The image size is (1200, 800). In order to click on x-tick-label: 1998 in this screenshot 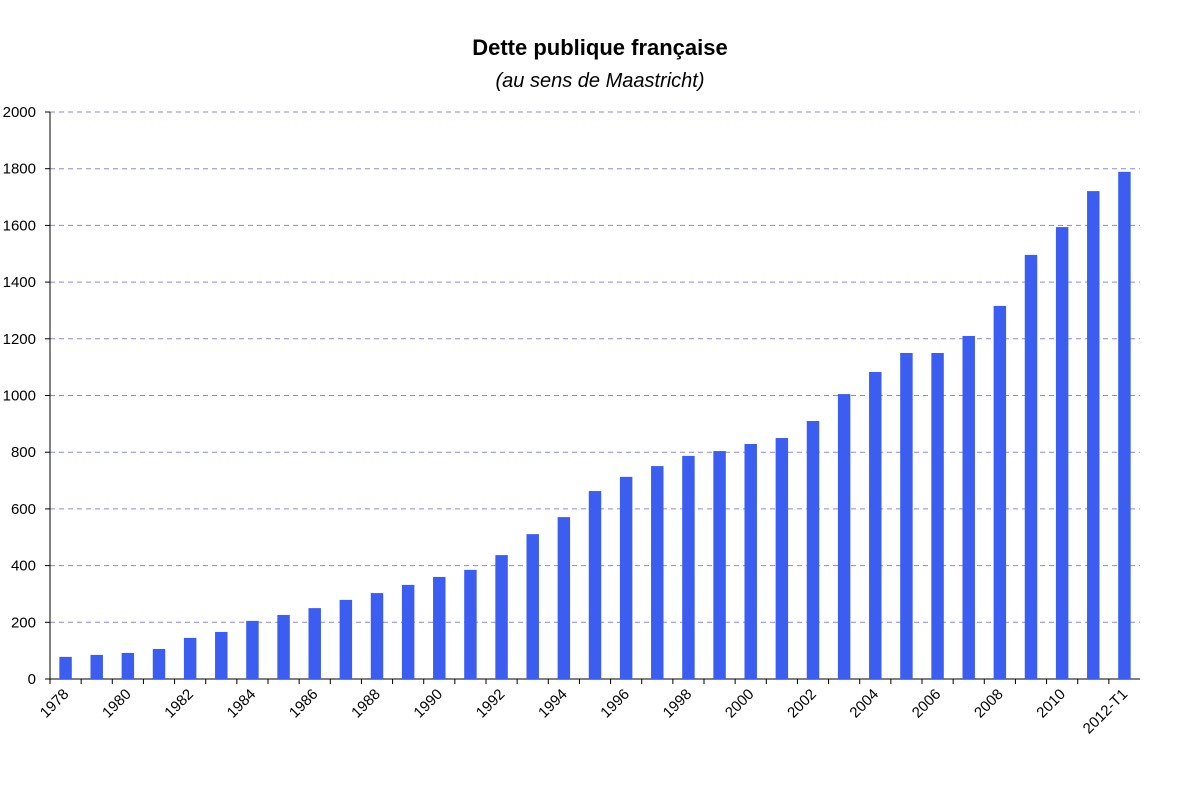, I will do `click(678, 704)`.